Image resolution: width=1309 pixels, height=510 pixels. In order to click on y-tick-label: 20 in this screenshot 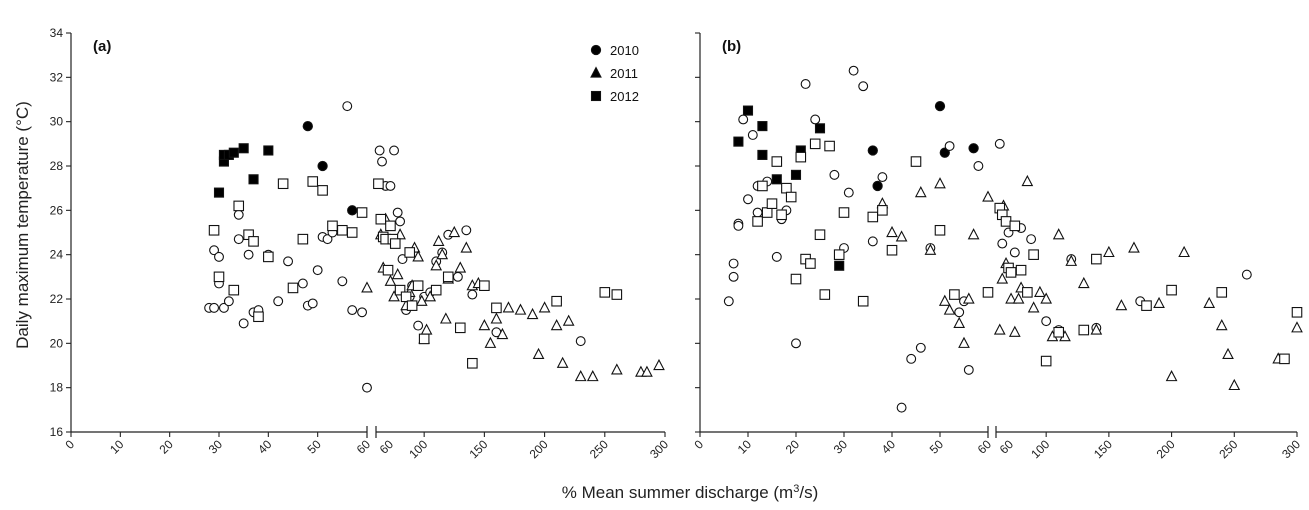, I will do `click(57, 343)`.